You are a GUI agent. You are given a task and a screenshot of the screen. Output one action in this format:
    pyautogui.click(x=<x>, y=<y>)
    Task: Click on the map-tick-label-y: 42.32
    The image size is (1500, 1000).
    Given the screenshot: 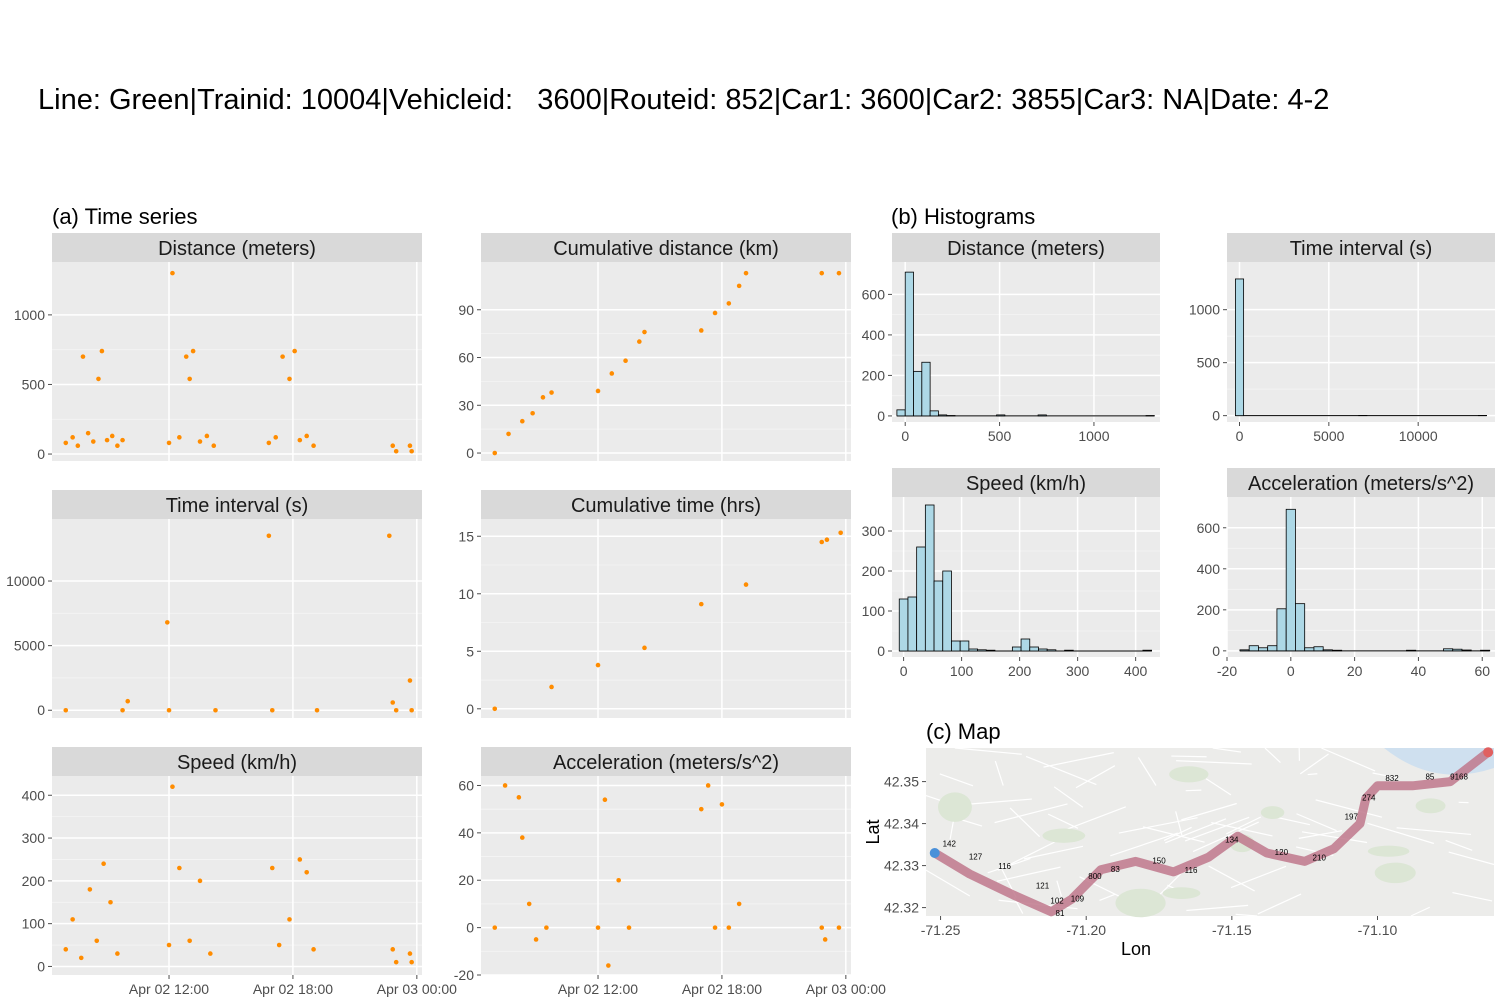 What is the action you would take?
    pyautogui.click(x=901, y=908)
    